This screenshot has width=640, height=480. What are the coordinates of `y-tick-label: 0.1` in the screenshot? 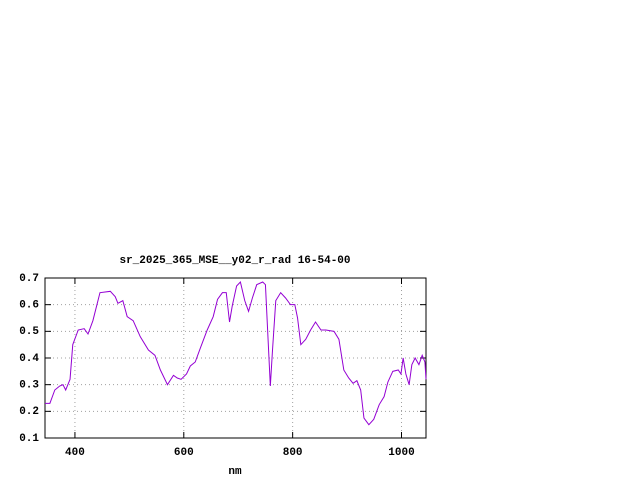 It's located at (29, 439).